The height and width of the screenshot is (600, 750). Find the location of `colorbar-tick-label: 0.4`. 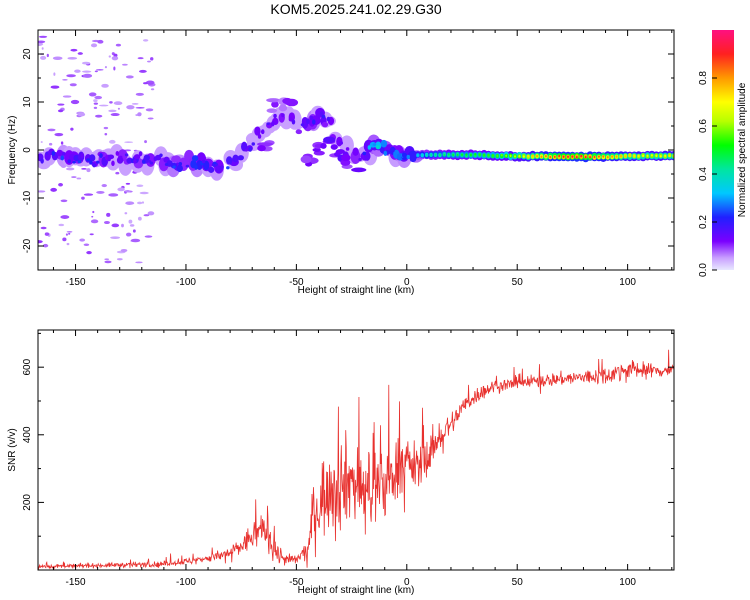

colorbar-tick-label: 0.4 is located at coordinates (703, 174).